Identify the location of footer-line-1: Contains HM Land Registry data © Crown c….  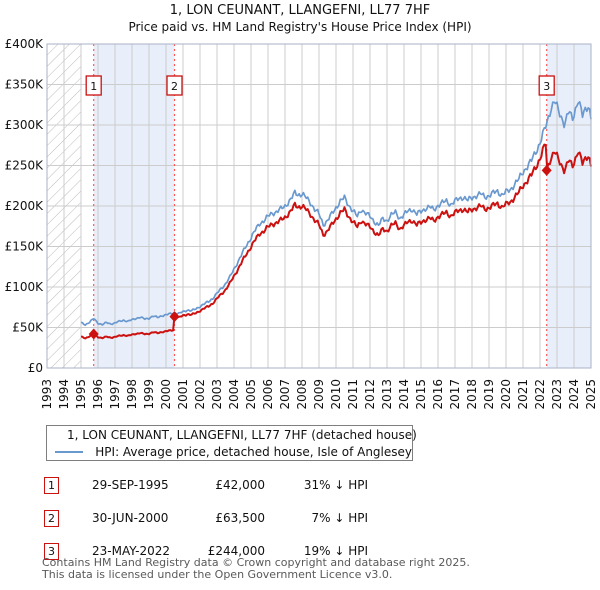
(256, 562).